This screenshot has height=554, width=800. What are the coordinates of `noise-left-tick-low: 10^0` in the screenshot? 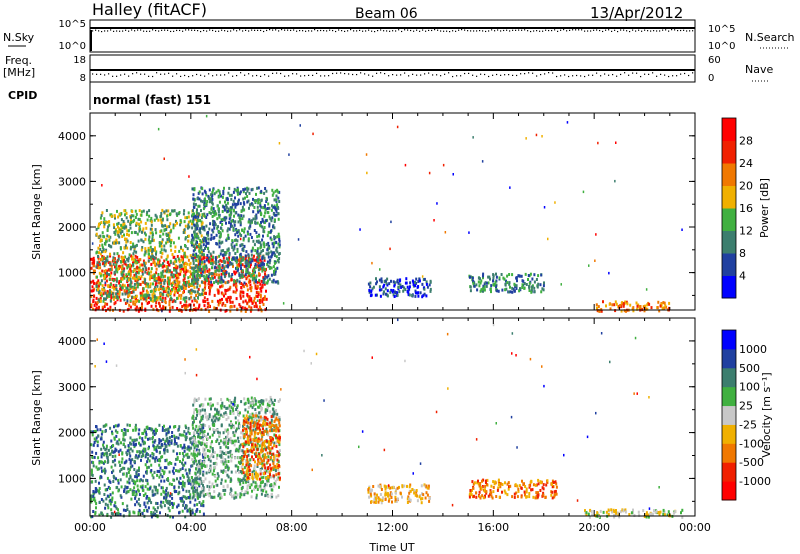 It's located at (72, 46).